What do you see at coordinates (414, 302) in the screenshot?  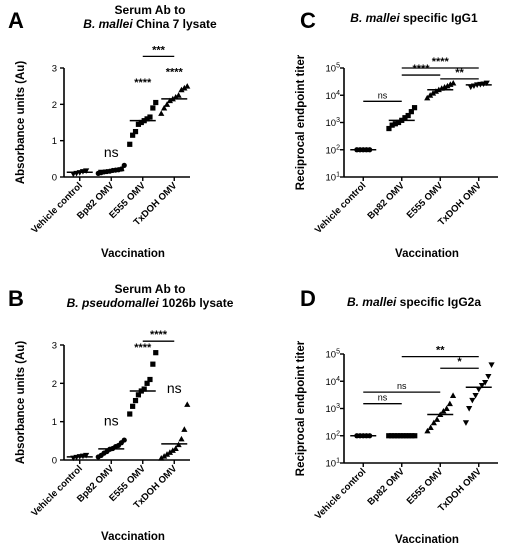 I see `chart-title: B. mallei specific IgG2a` at bounding box center [414, 302].